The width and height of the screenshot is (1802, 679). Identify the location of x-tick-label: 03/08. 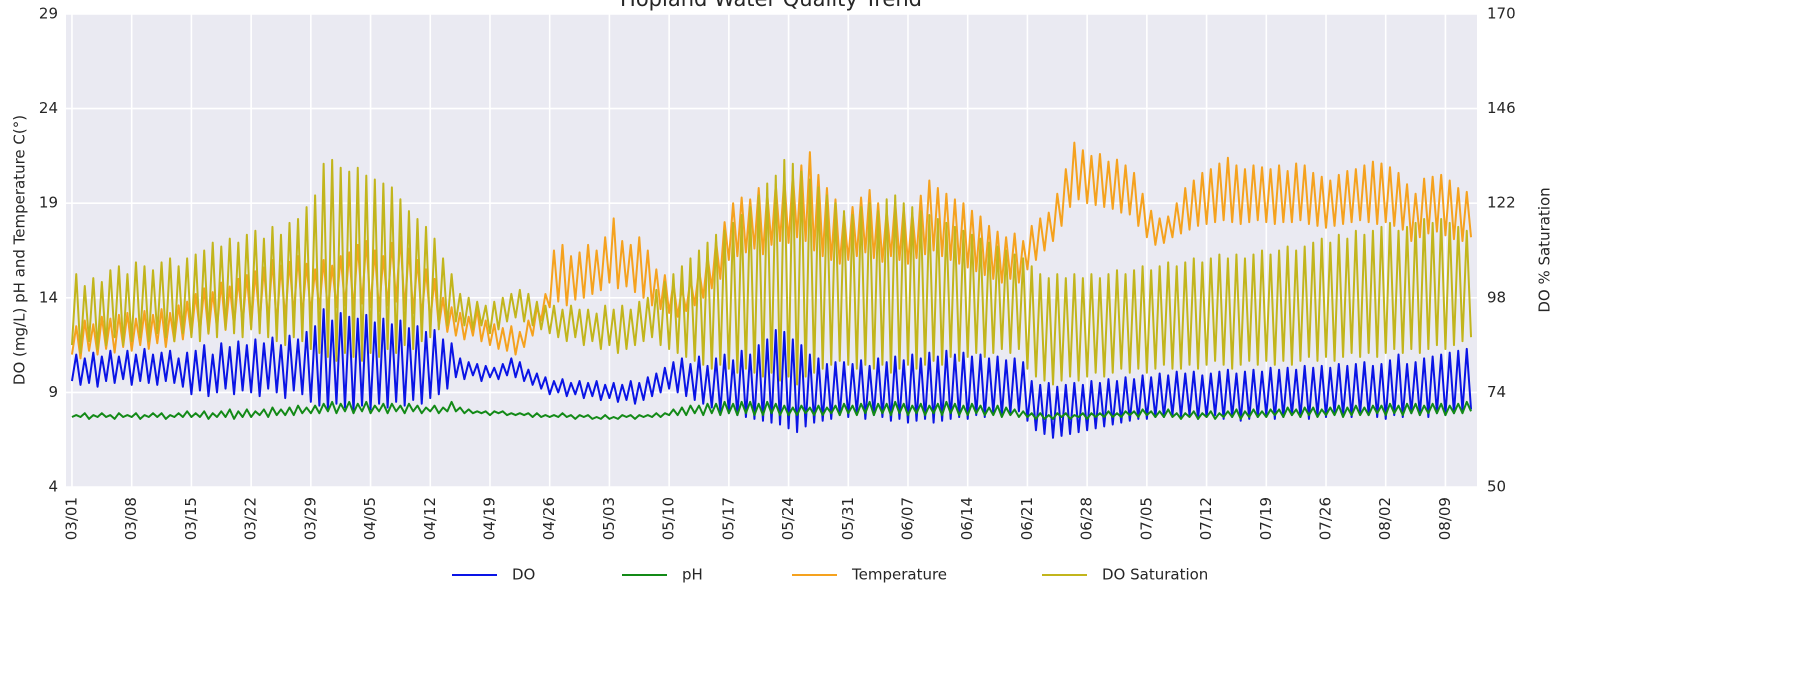
(131, 518).